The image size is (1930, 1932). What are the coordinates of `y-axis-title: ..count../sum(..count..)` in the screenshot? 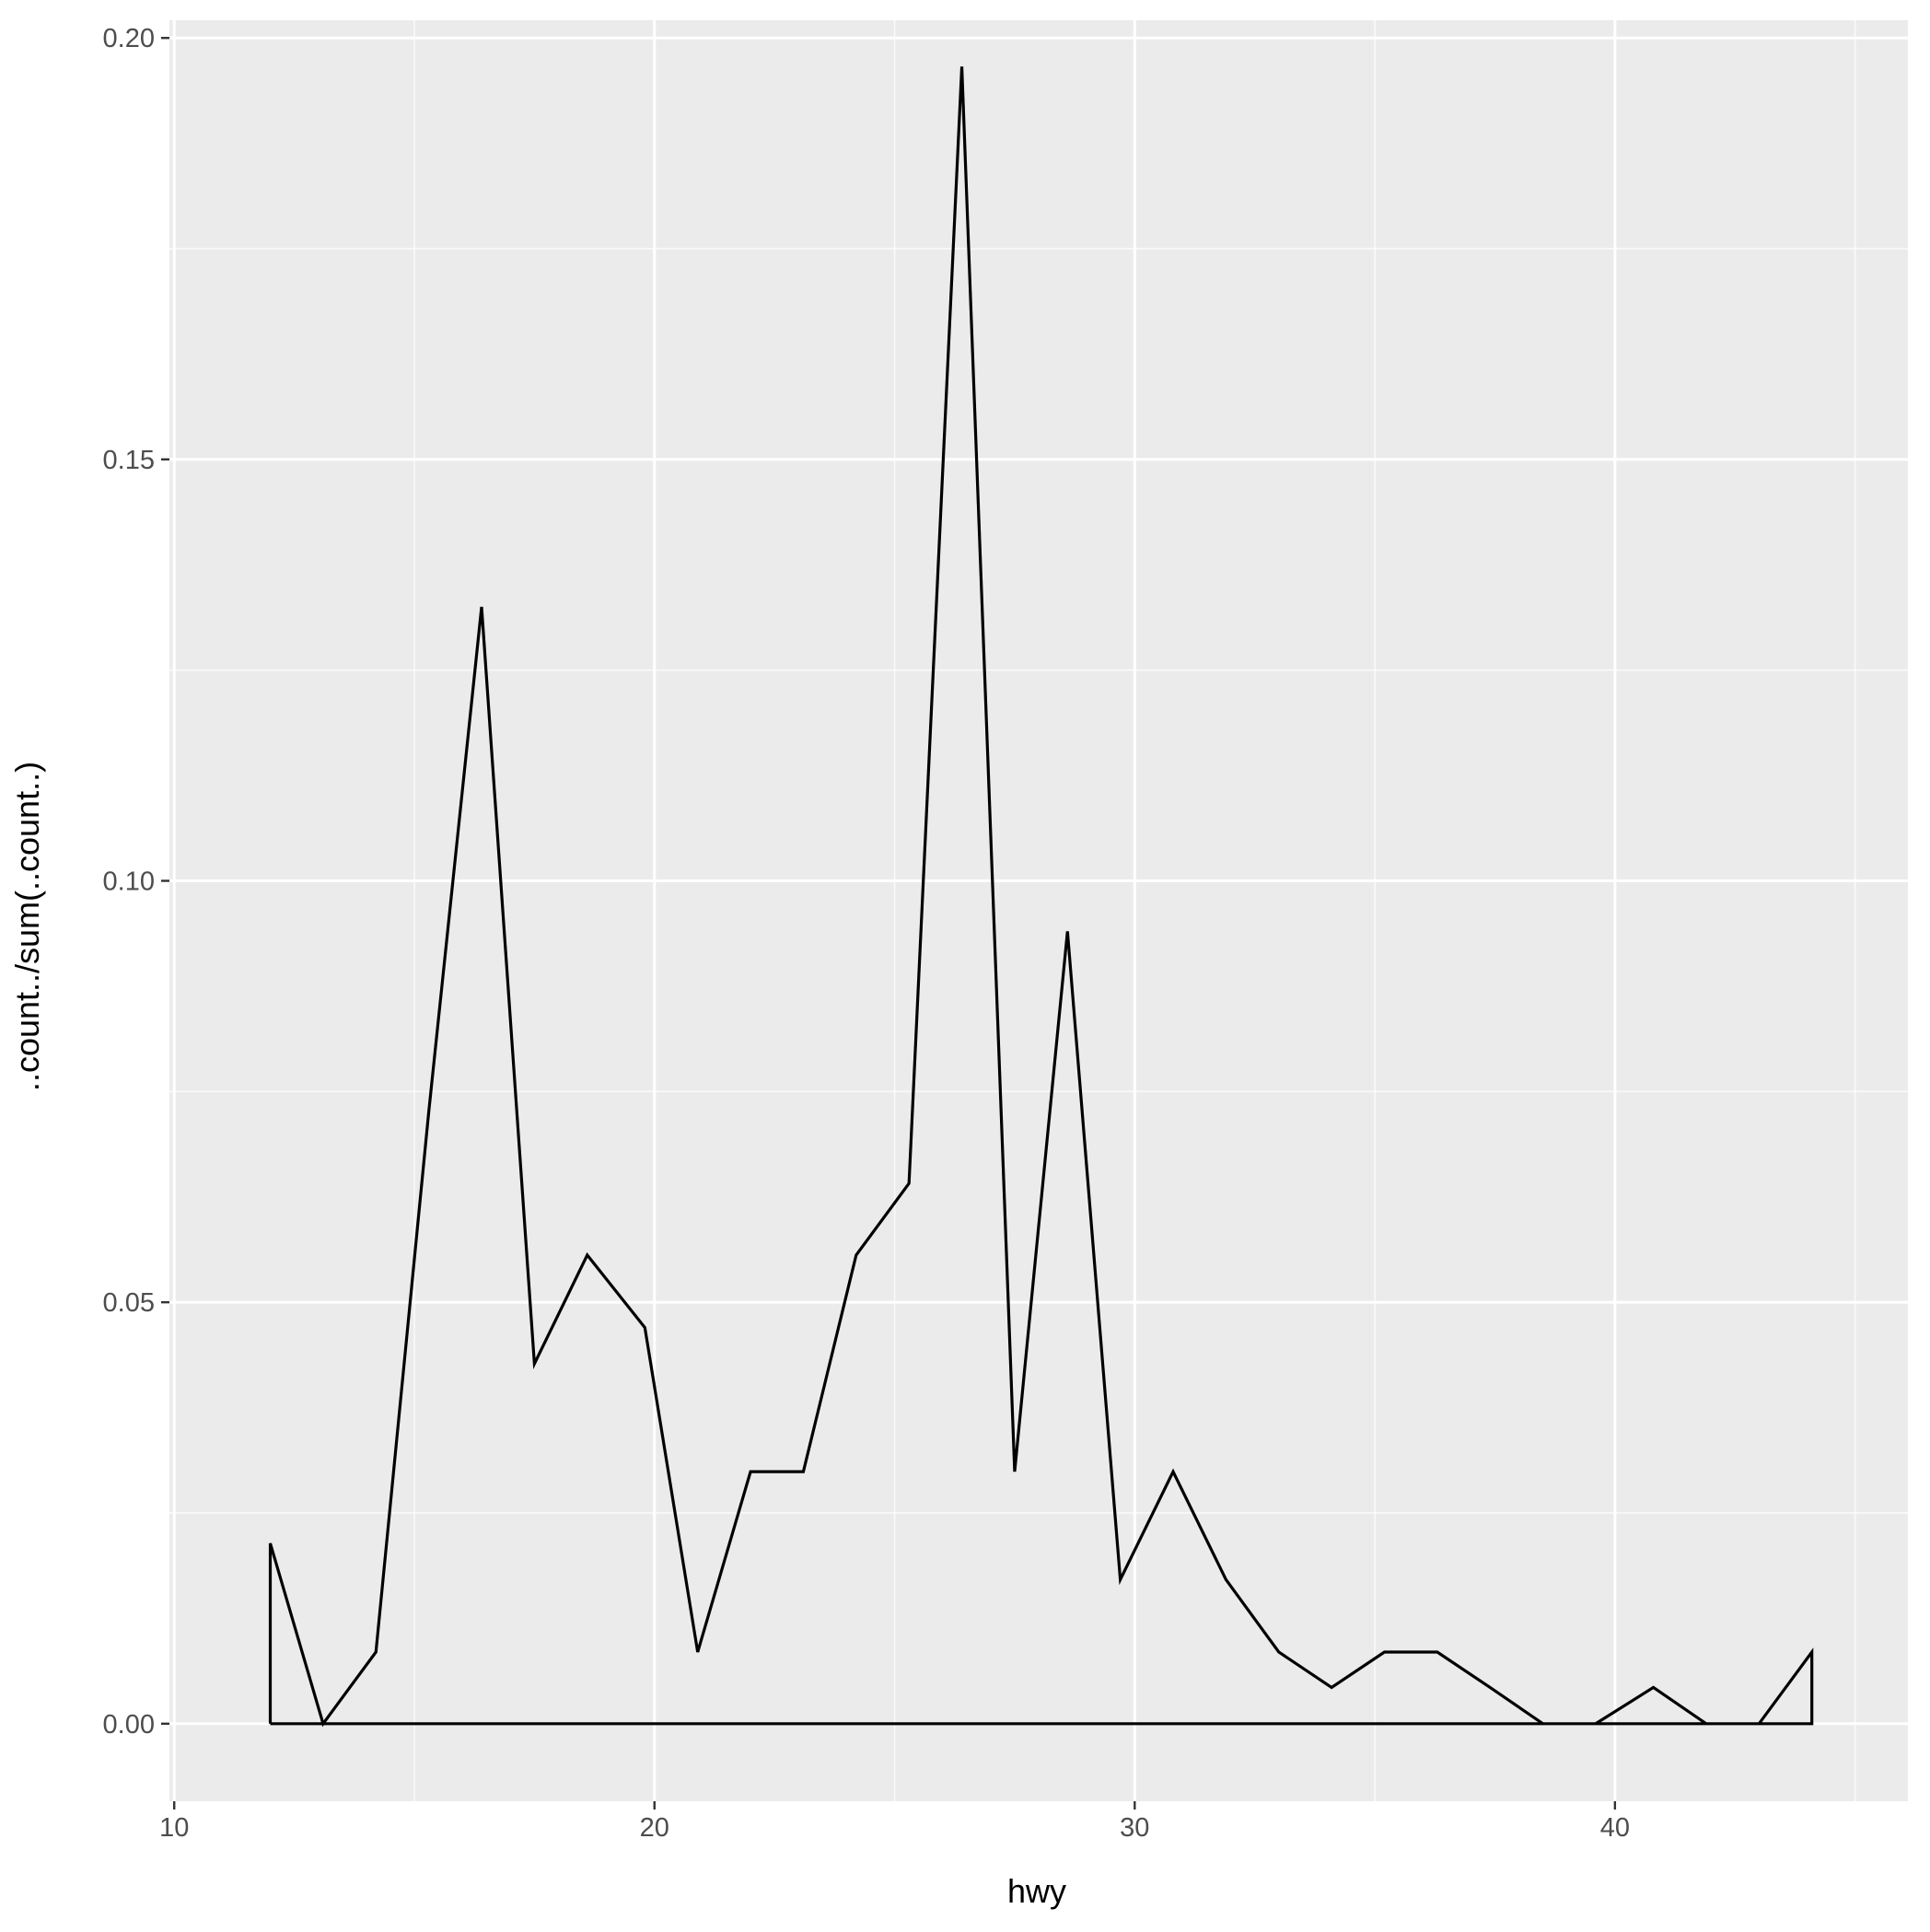 It's located at (27, 926).